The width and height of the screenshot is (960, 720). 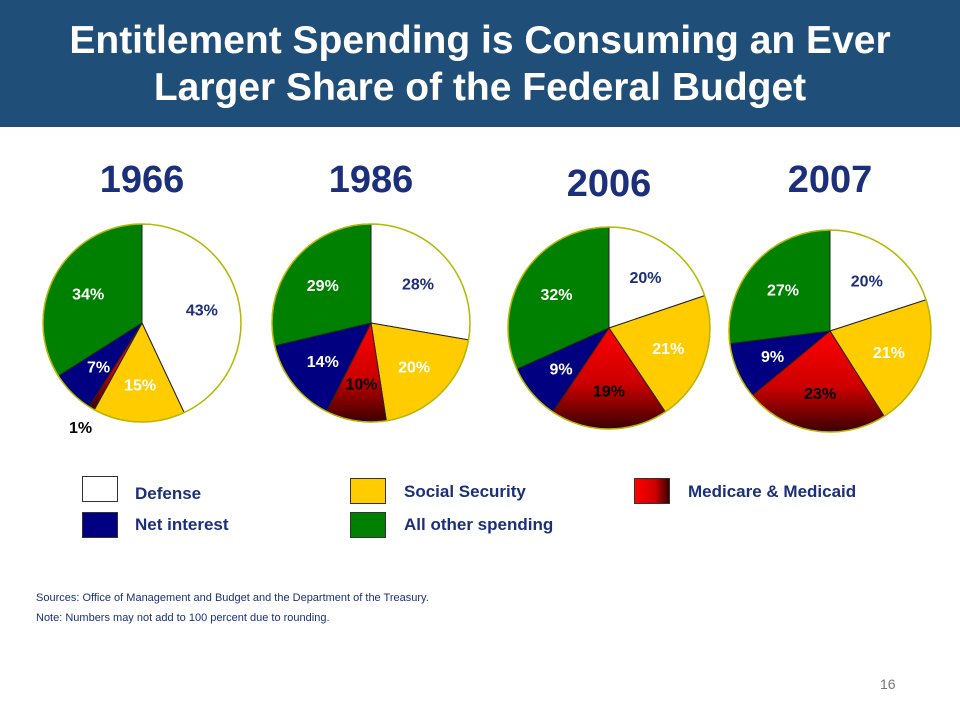 I want to click on pie-label-1966-all-other-spending: 34%, so click(x=88, y=294).